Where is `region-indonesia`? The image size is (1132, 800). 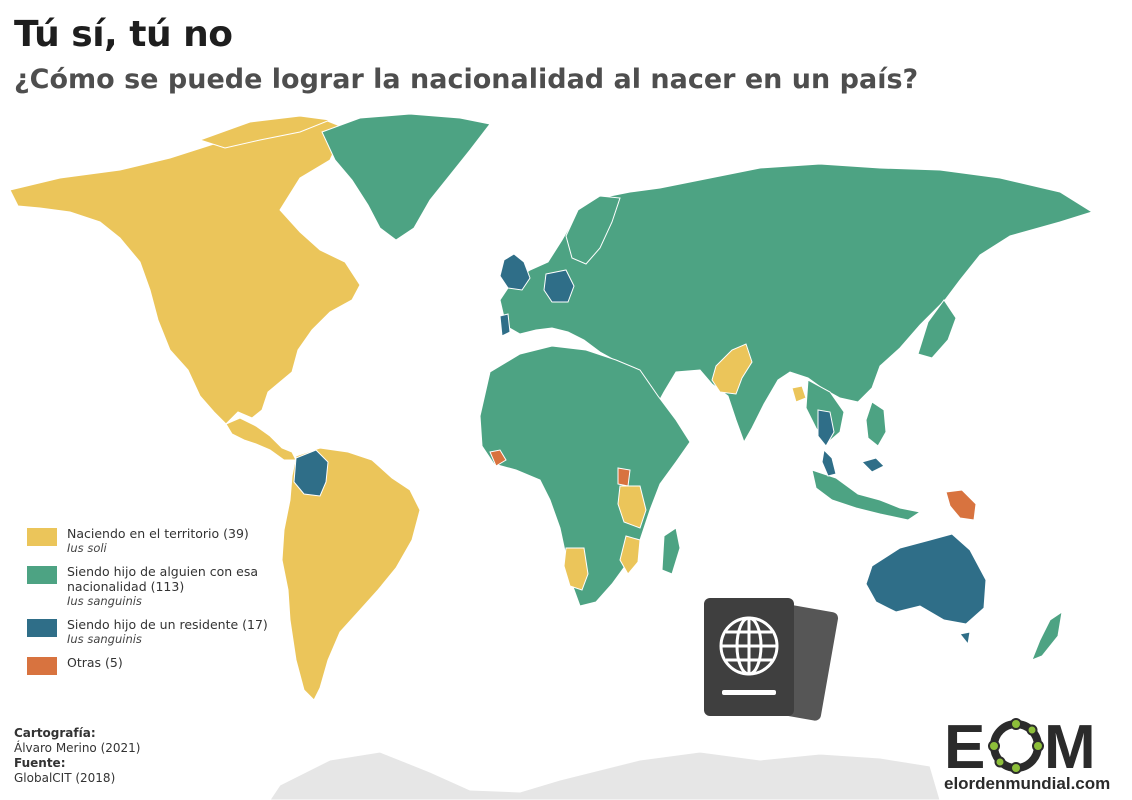 region-indonesia is located at coordinates (866, 495).